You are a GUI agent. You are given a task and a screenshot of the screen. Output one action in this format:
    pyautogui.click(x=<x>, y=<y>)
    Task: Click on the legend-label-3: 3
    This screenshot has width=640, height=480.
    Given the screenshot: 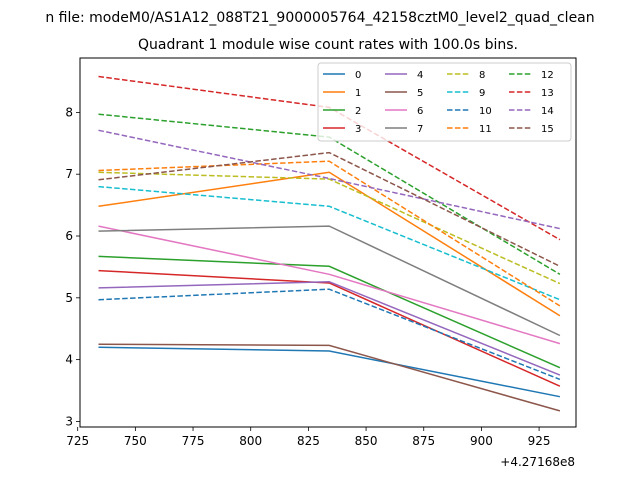 What is the action you would take?
    pyautogui.click(x=358, y=129)
    